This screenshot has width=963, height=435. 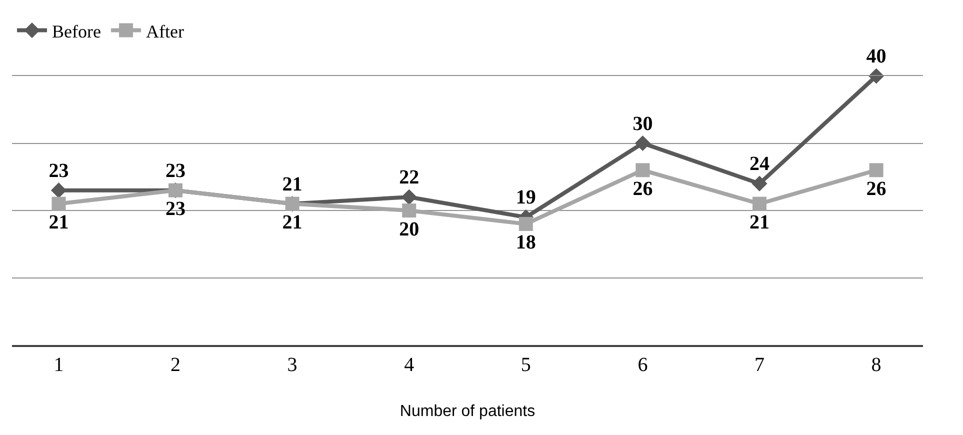 I want to click on x-tick-label: 8, so click(x=876, y=365).